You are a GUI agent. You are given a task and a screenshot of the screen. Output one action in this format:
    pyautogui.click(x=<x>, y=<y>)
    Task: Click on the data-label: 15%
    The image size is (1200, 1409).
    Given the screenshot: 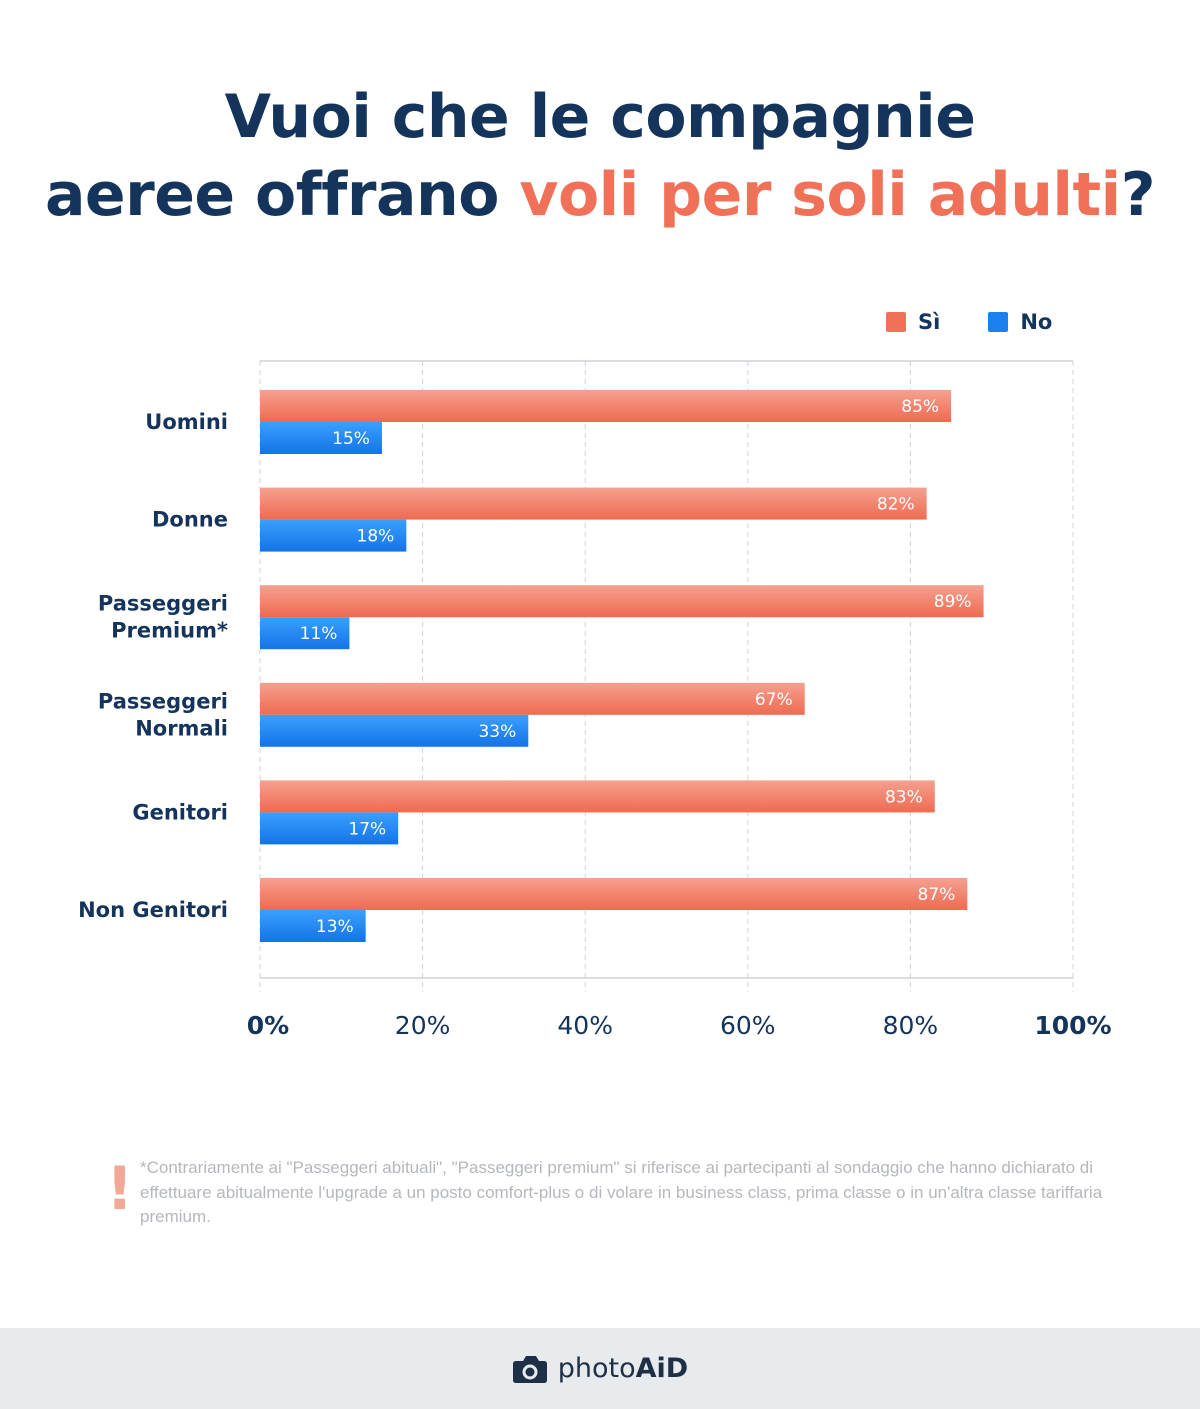 What is the action you would take?
    pyautogui.click(x=351, y=439)
    